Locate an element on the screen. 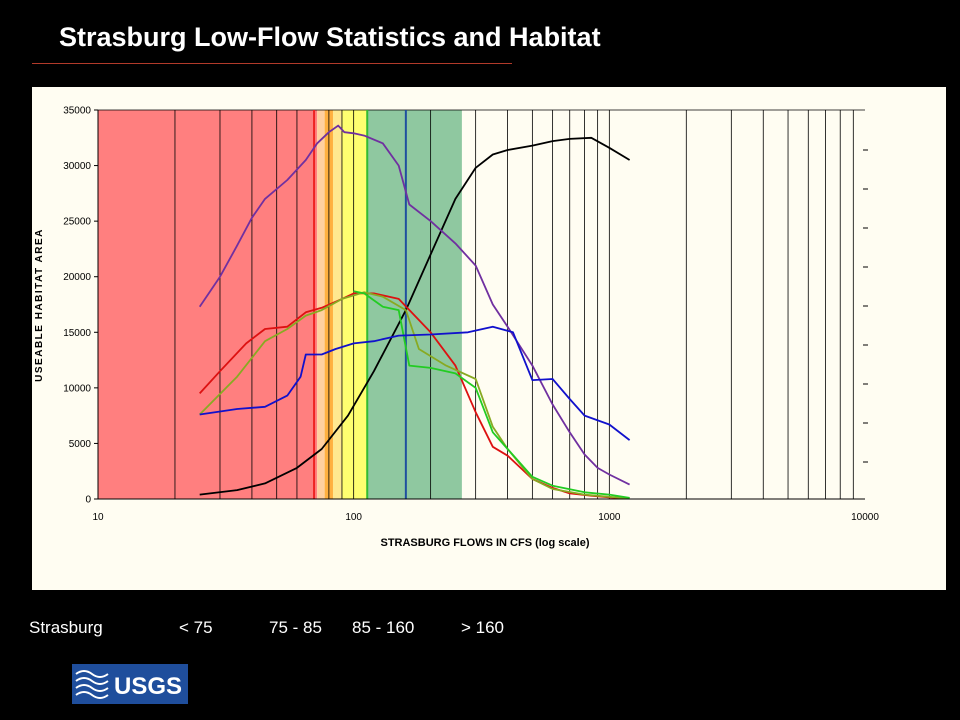  legend-bin-low: < 75 is located at coordinates (196, 627).